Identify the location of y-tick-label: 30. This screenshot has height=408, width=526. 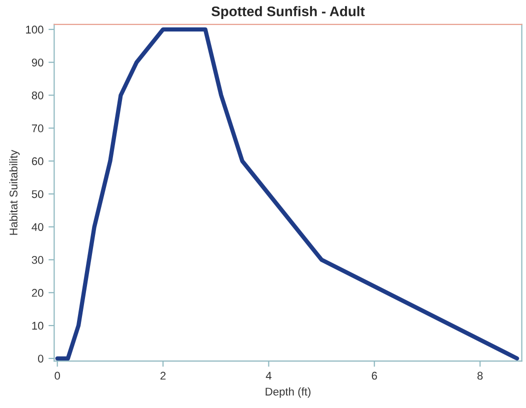
(38, 260).